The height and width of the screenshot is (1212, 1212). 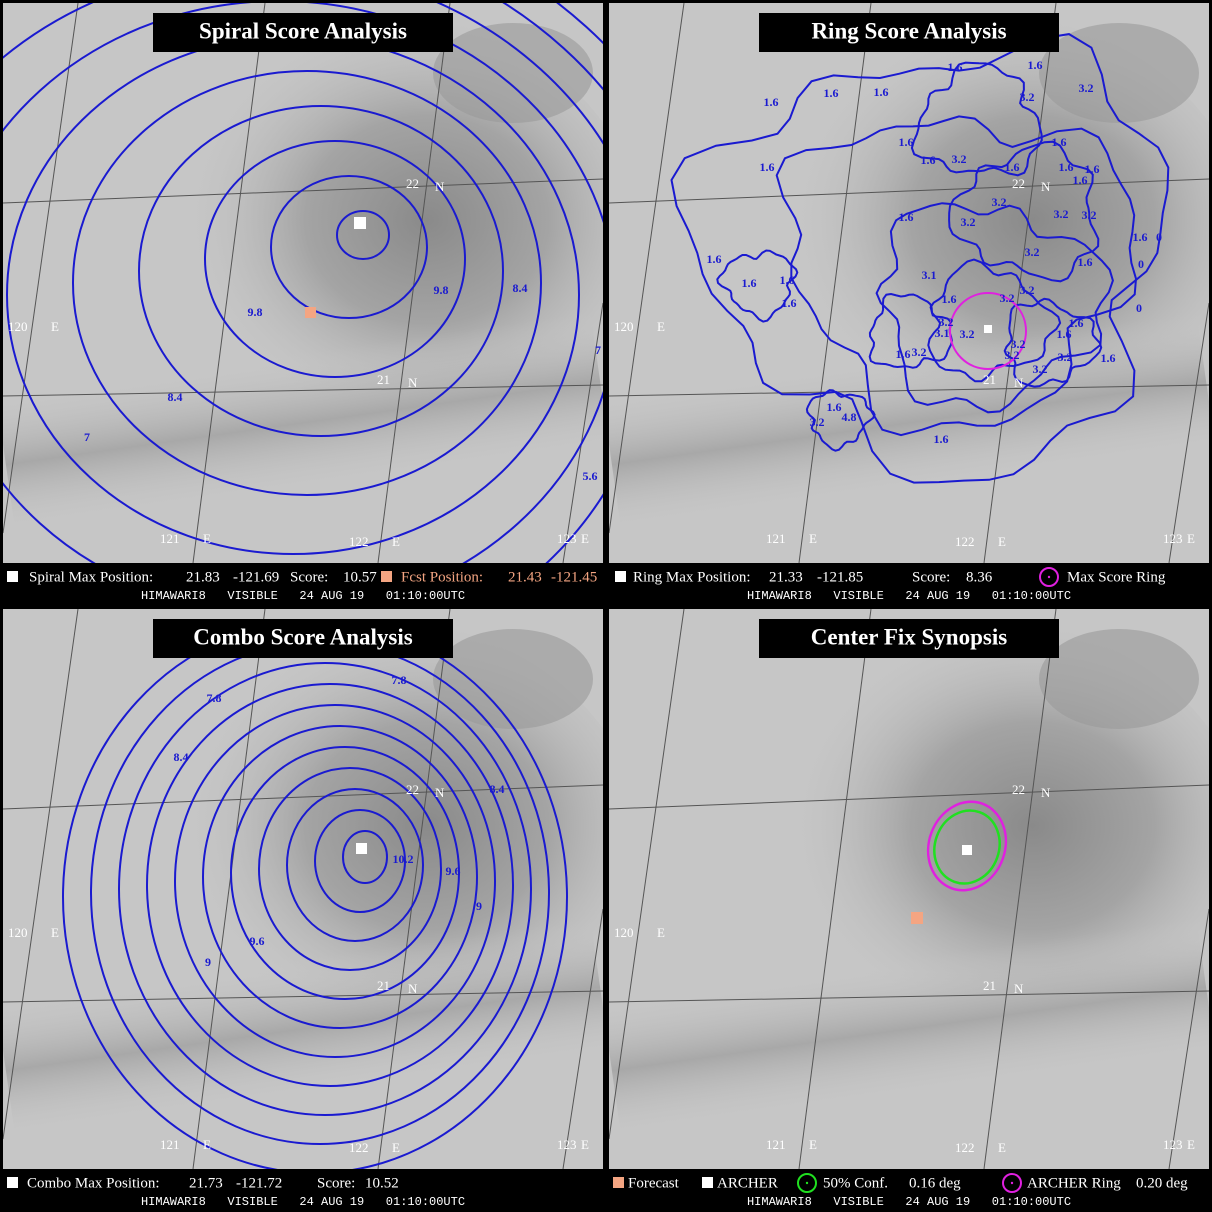 What do you see at coordinates (988, 329) in the screenshot?
I see `ring-max-marker` at bounding box center [988, 329].